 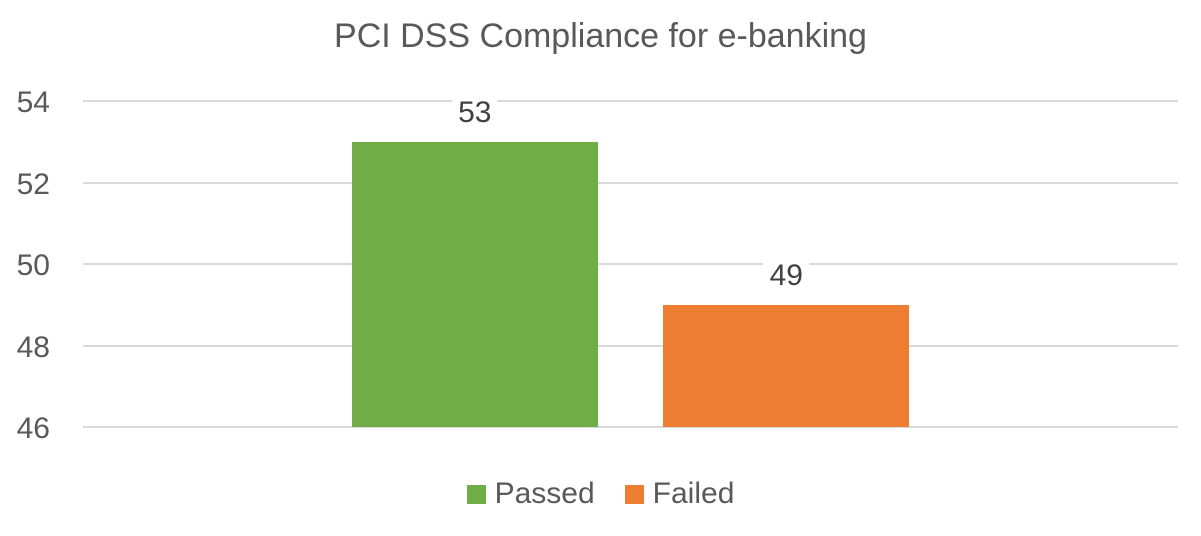 I want to click on bar-value-label: 49, so click(x=786, y=275).